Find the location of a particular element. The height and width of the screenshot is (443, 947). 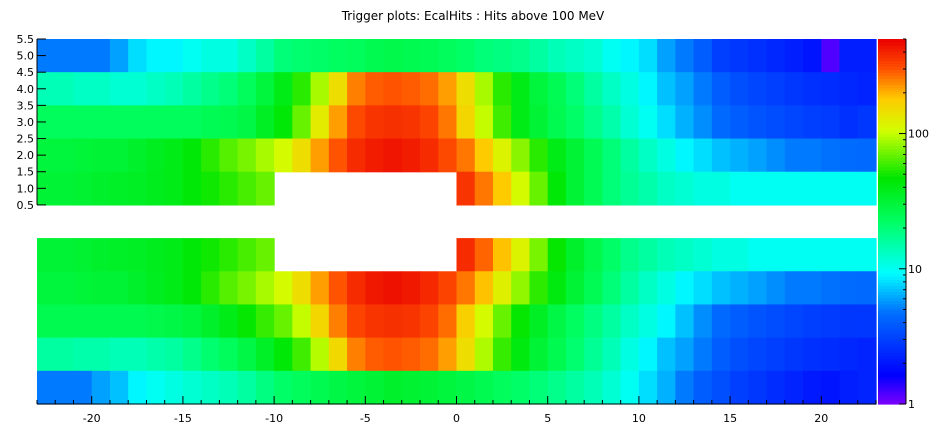

y-tick-label: 4.0 is located at coordinates (26, 89).